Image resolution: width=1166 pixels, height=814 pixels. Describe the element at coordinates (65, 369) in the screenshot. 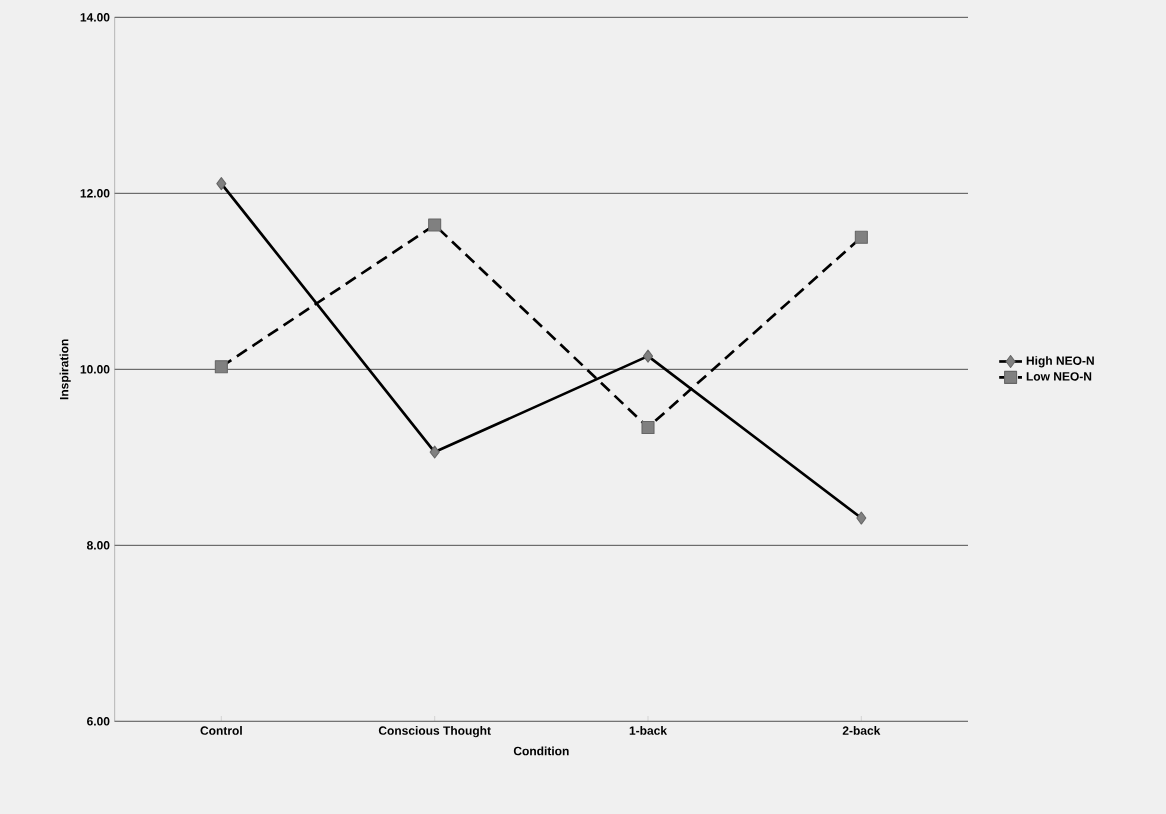

I see `y-axis-title: Inspiration` at that location.